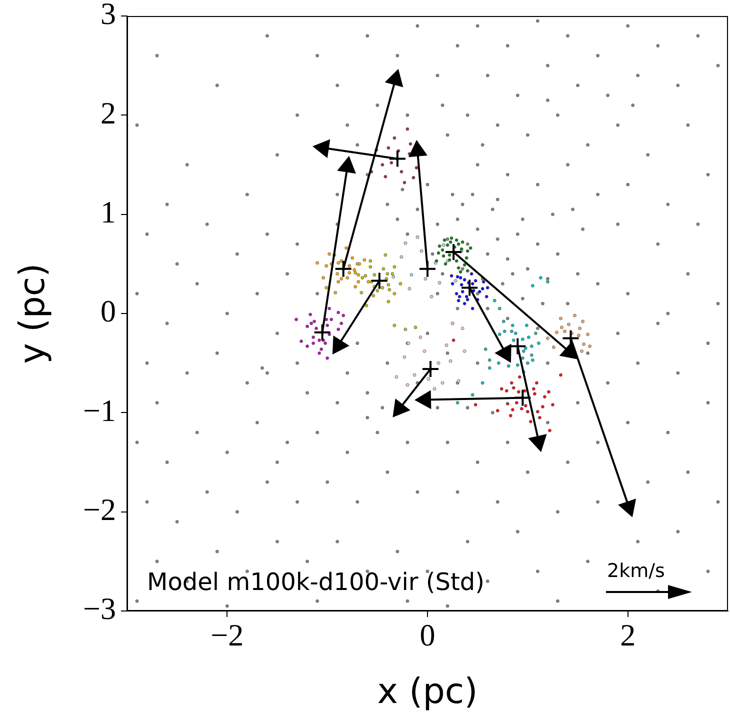  Describe the element at coordinates (99, 410) in the screenshot. I see `y-tick-label: −1` at that location.